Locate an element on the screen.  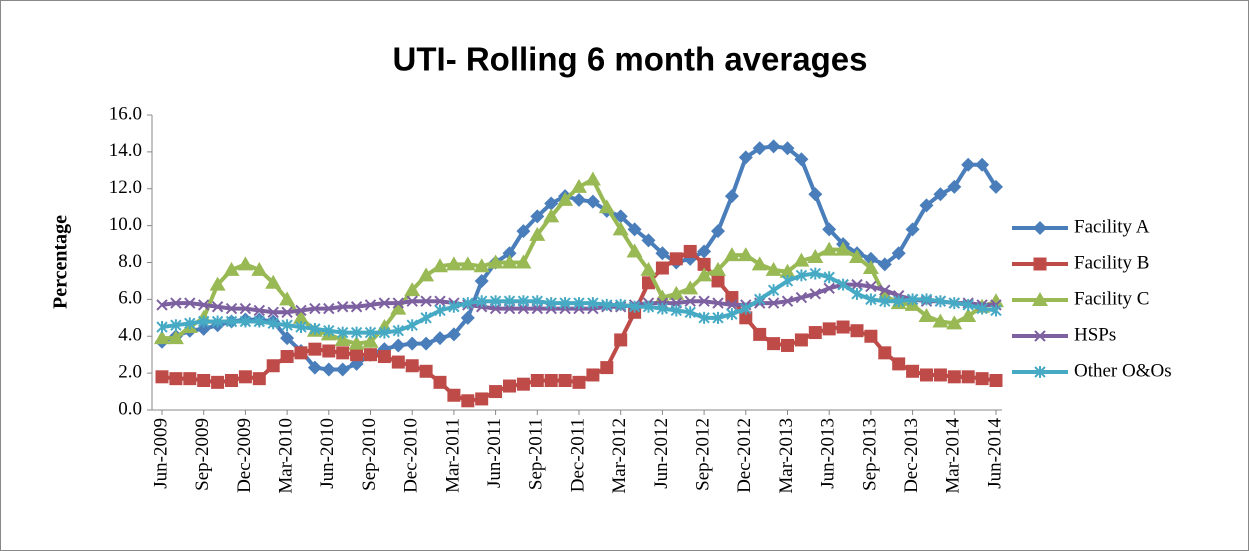
x-tick-label: Sep-2011 is located at coordinates (536, 454).